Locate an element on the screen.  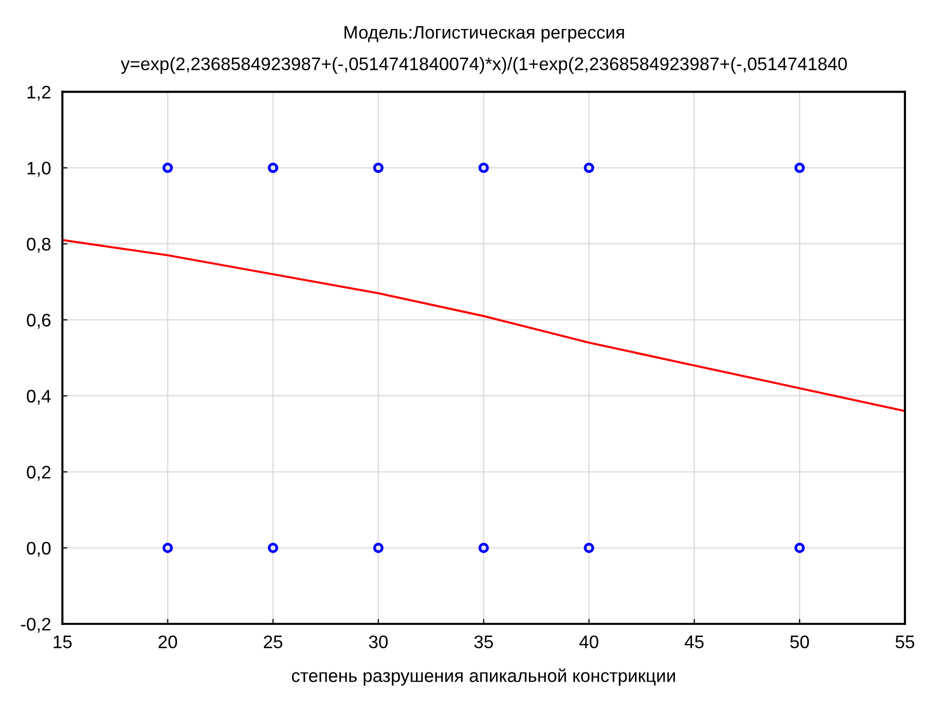
y-tick-label: 0,8 is located at coordinates (38, 245).